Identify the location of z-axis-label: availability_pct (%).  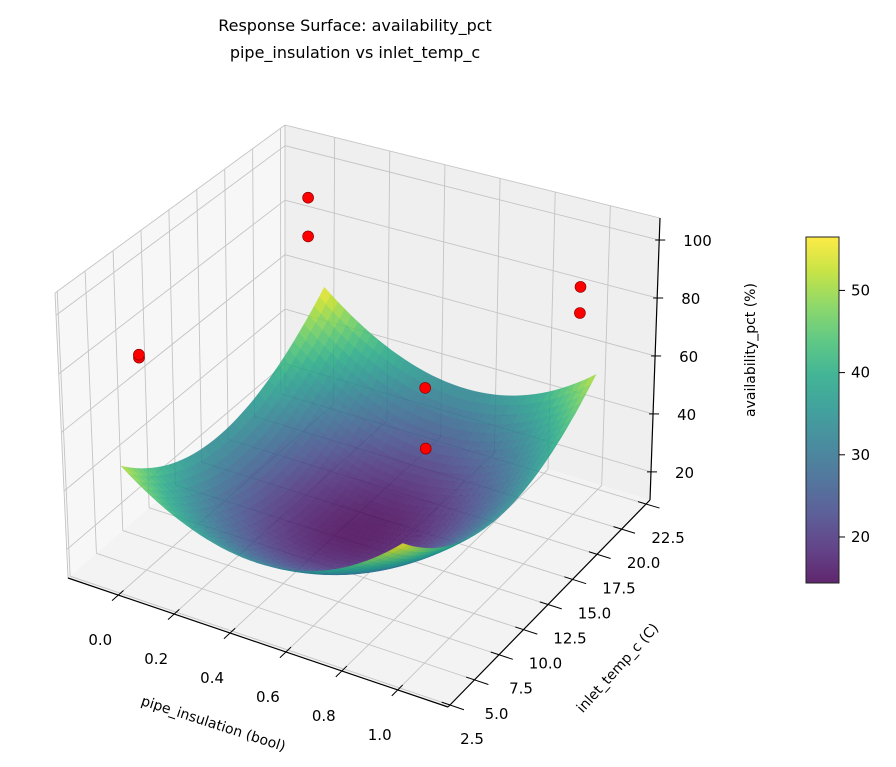
(751, 350).